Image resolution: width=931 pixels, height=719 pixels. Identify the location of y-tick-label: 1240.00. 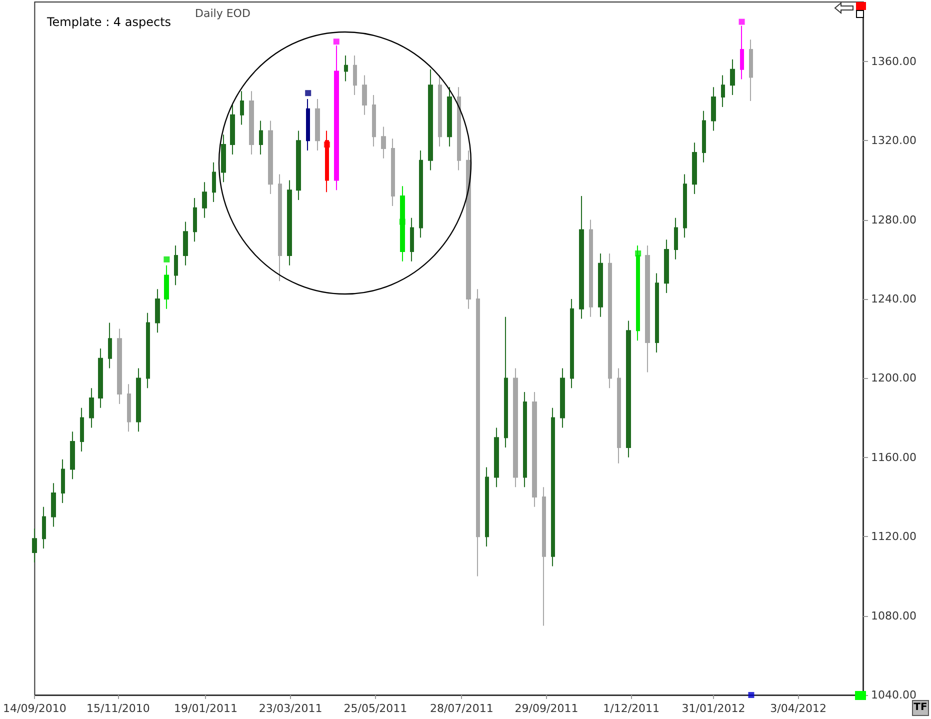
(893, 299).